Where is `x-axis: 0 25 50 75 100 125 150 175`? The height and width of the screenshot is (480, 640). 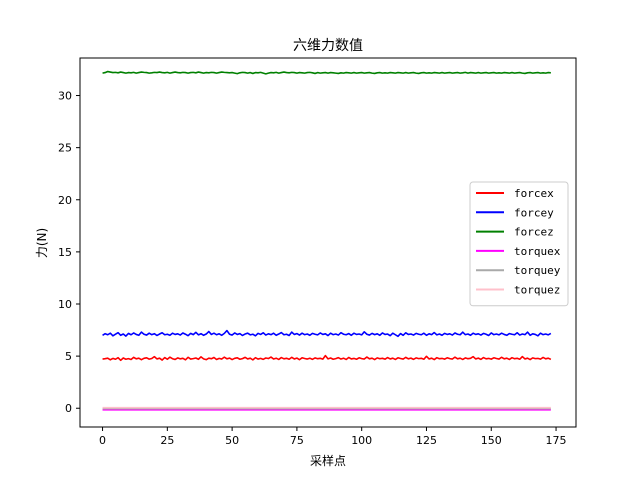 x-axis: 0 25 50 75 100 125 150 175 is located at coordinates (333, 437).